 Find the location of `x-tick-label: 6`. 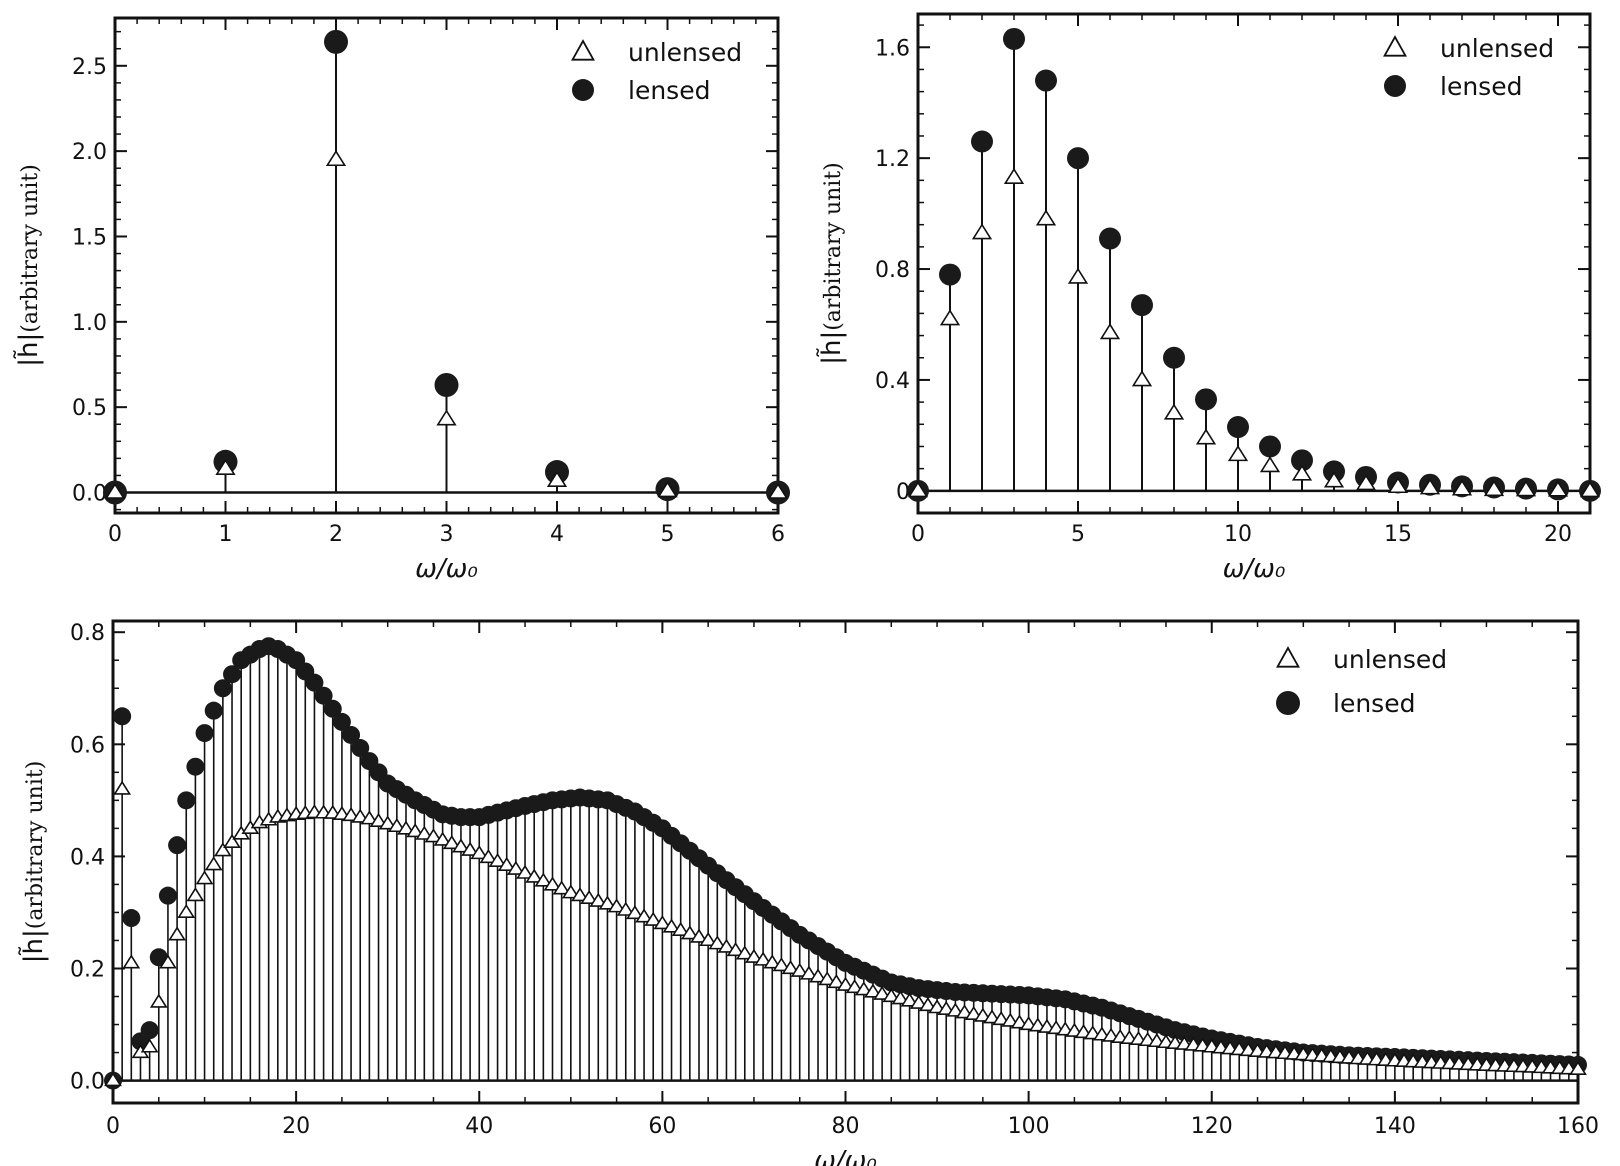

x-tick-label: 6 is located at coordinates (778, 534).